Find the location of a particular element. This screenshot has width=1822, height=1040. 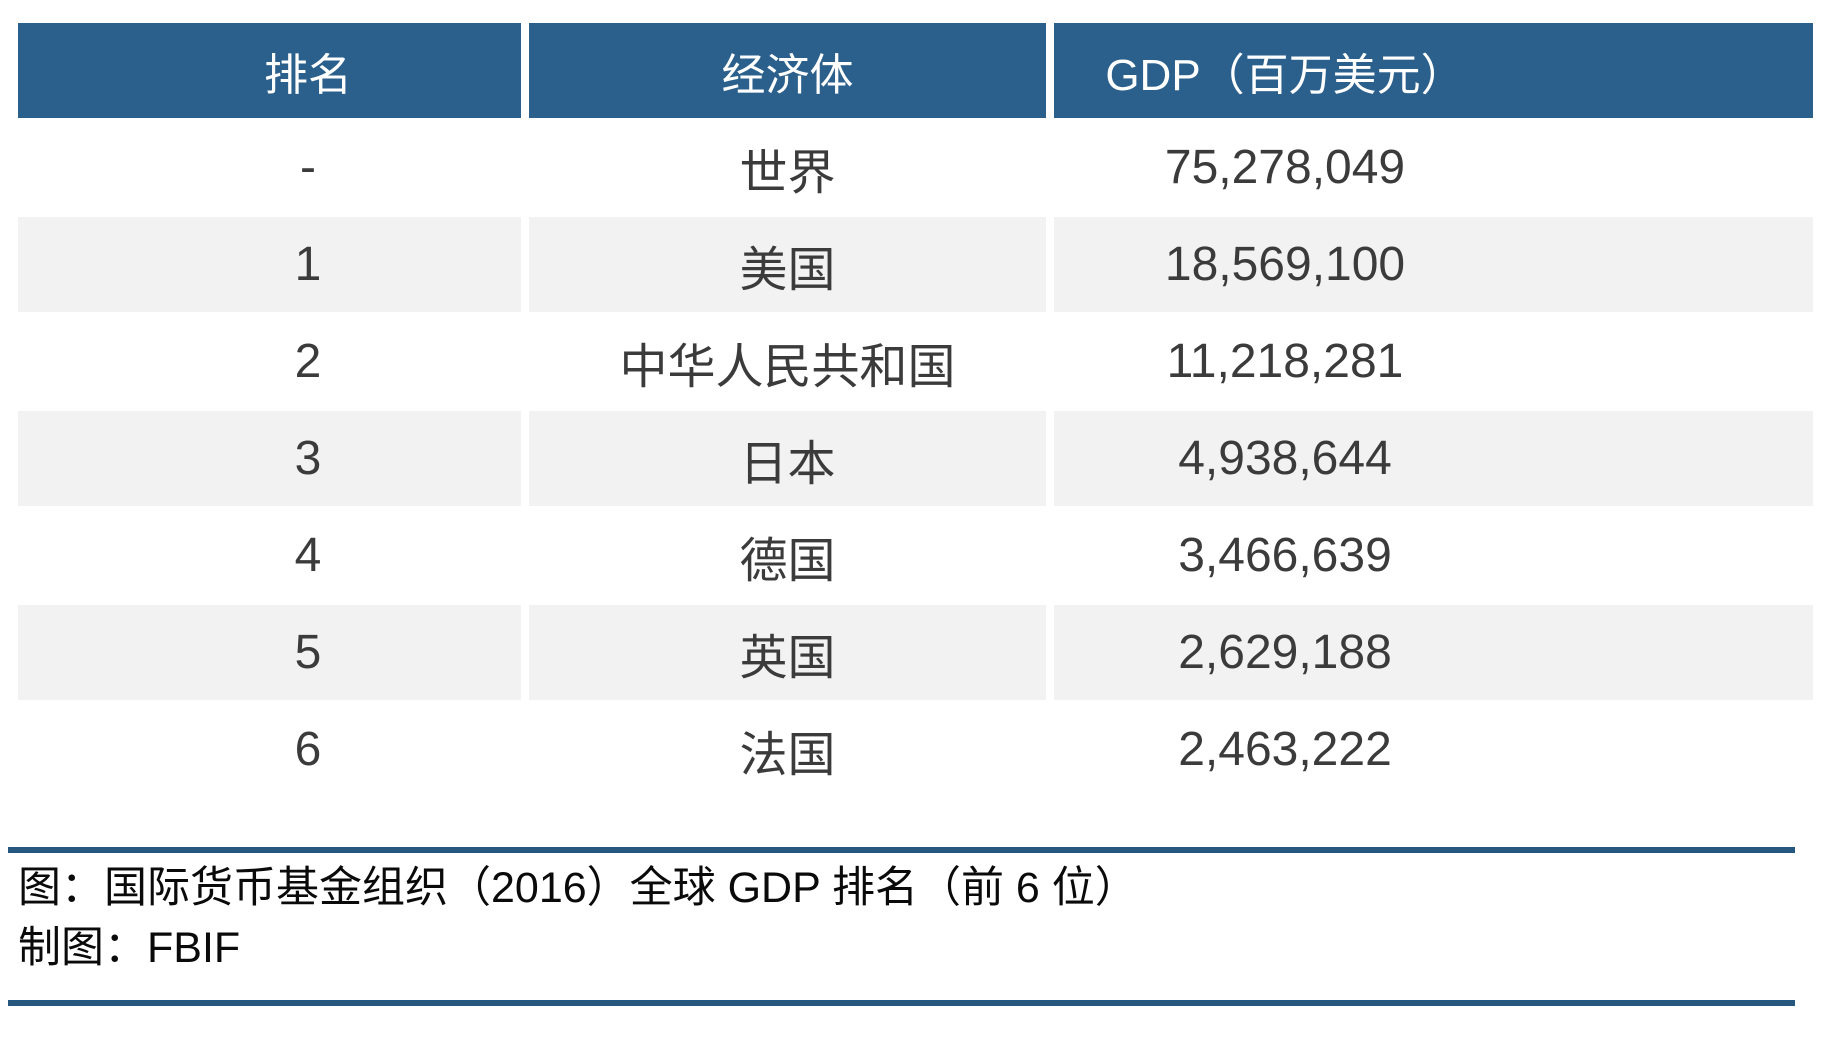

table-row: 6 法国 2,463,222 is located at coordinates (915, 749).